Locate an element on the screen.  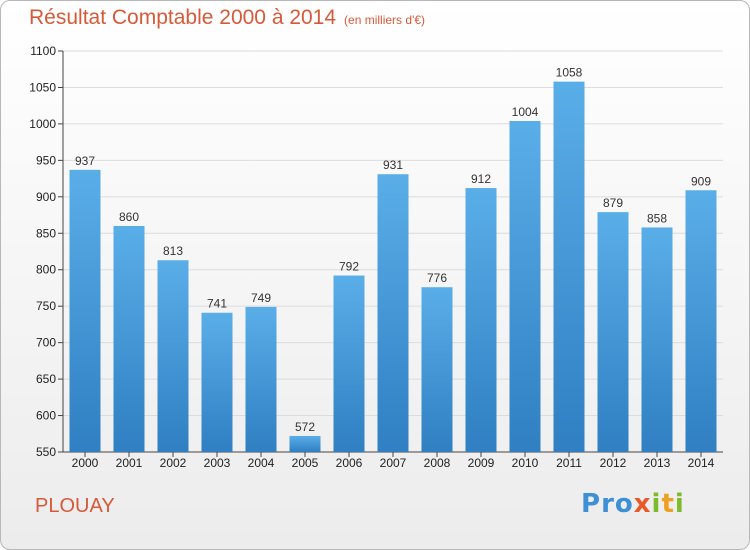
x-tick-label: 2010 is located at coordinates (525, 463).